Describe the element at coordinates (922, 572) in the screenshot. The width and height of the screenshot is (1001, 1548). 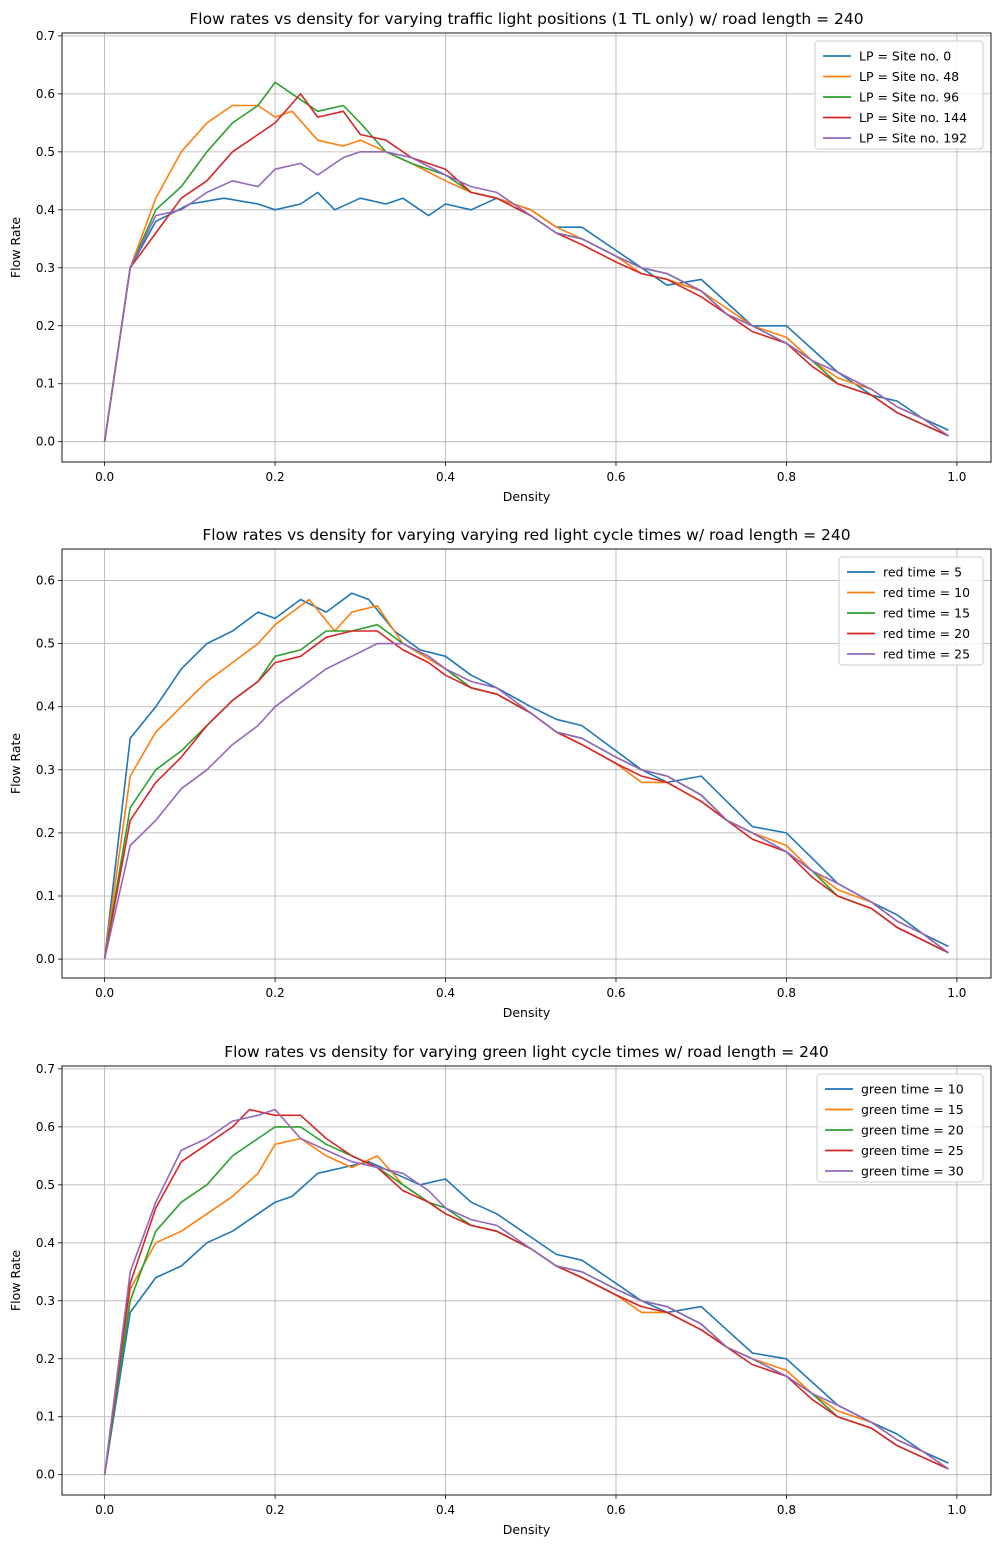
I see `legend-entry: red time = 5` at that location.